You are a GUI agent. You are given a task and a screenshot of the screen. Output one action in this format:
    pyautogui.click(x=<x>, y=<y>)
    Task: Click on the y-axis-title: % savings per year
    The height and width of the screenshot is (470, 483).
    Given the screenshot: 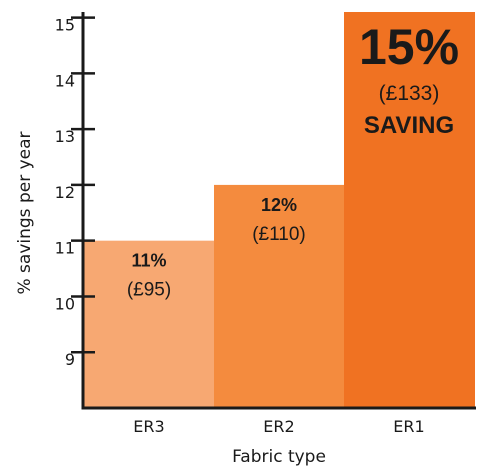 What is the action you would take?
    pyautogui.click(x=25, y=212)
    